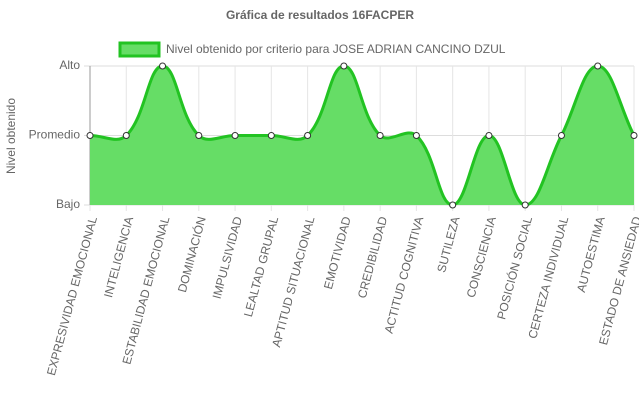  What do you see at coordinates (372, 257) in the screenshot?
I see `x-tick-label: CREDIBILIDAD` at bounding box center [372, 257].